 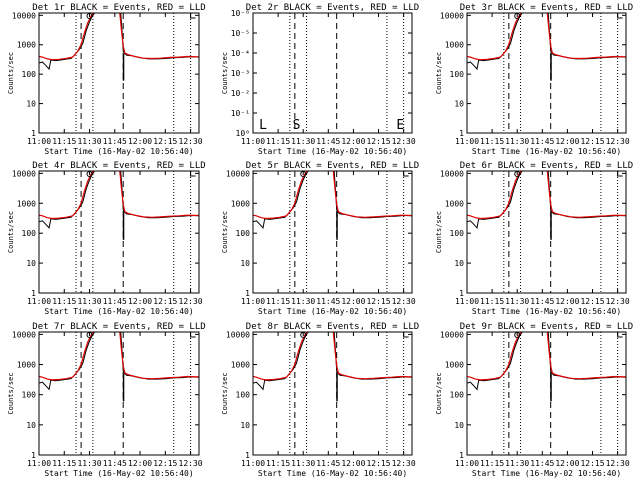 I want to click on panel-title: Det 6r BLACK = Events, RED = LLD, so click(x=546, y=166).